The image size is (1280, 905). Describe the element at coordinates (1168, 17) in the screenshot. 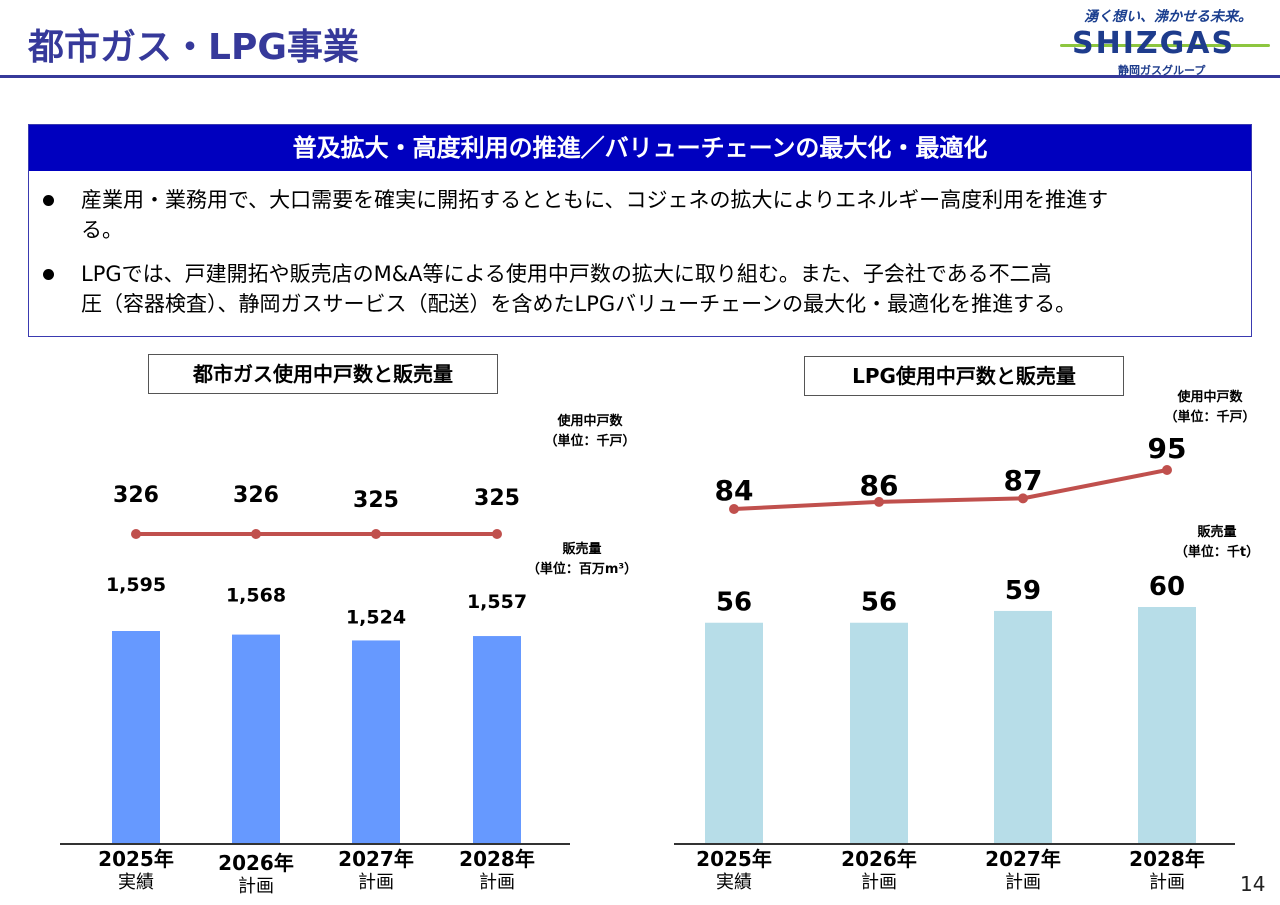

I see `logo-tagline: 湧く想い、沸かせる未来。` at that location.